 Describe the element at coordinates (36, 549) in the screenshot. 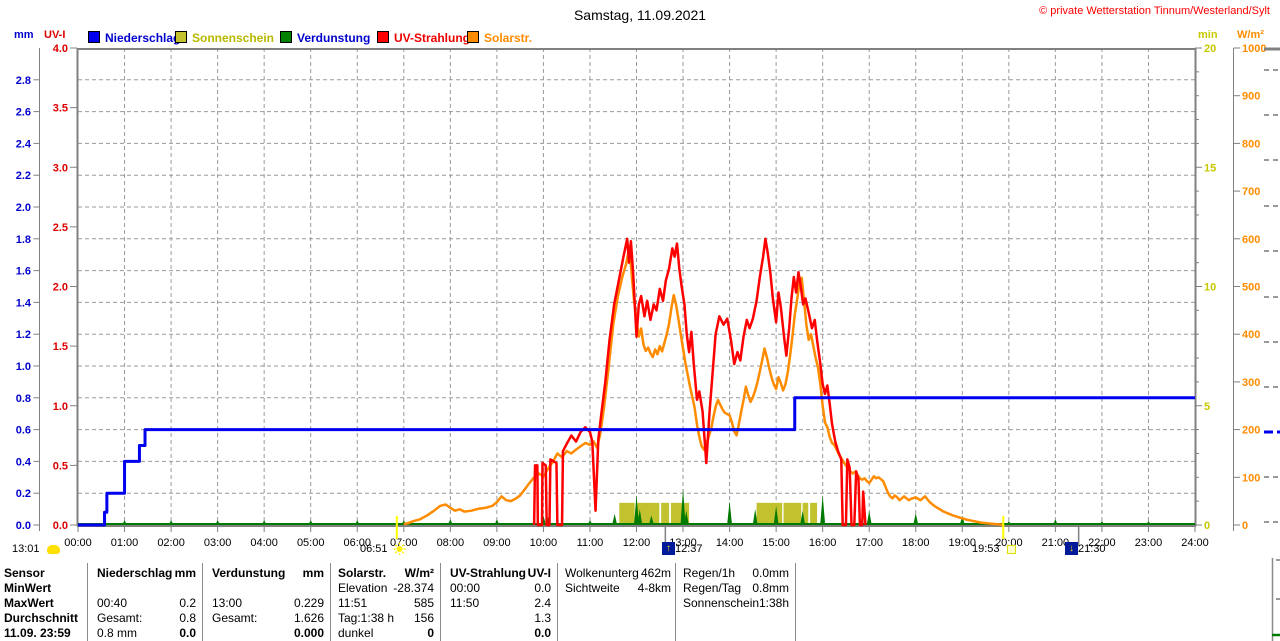

I see `moonset-time-marker: 13:01` at that location.